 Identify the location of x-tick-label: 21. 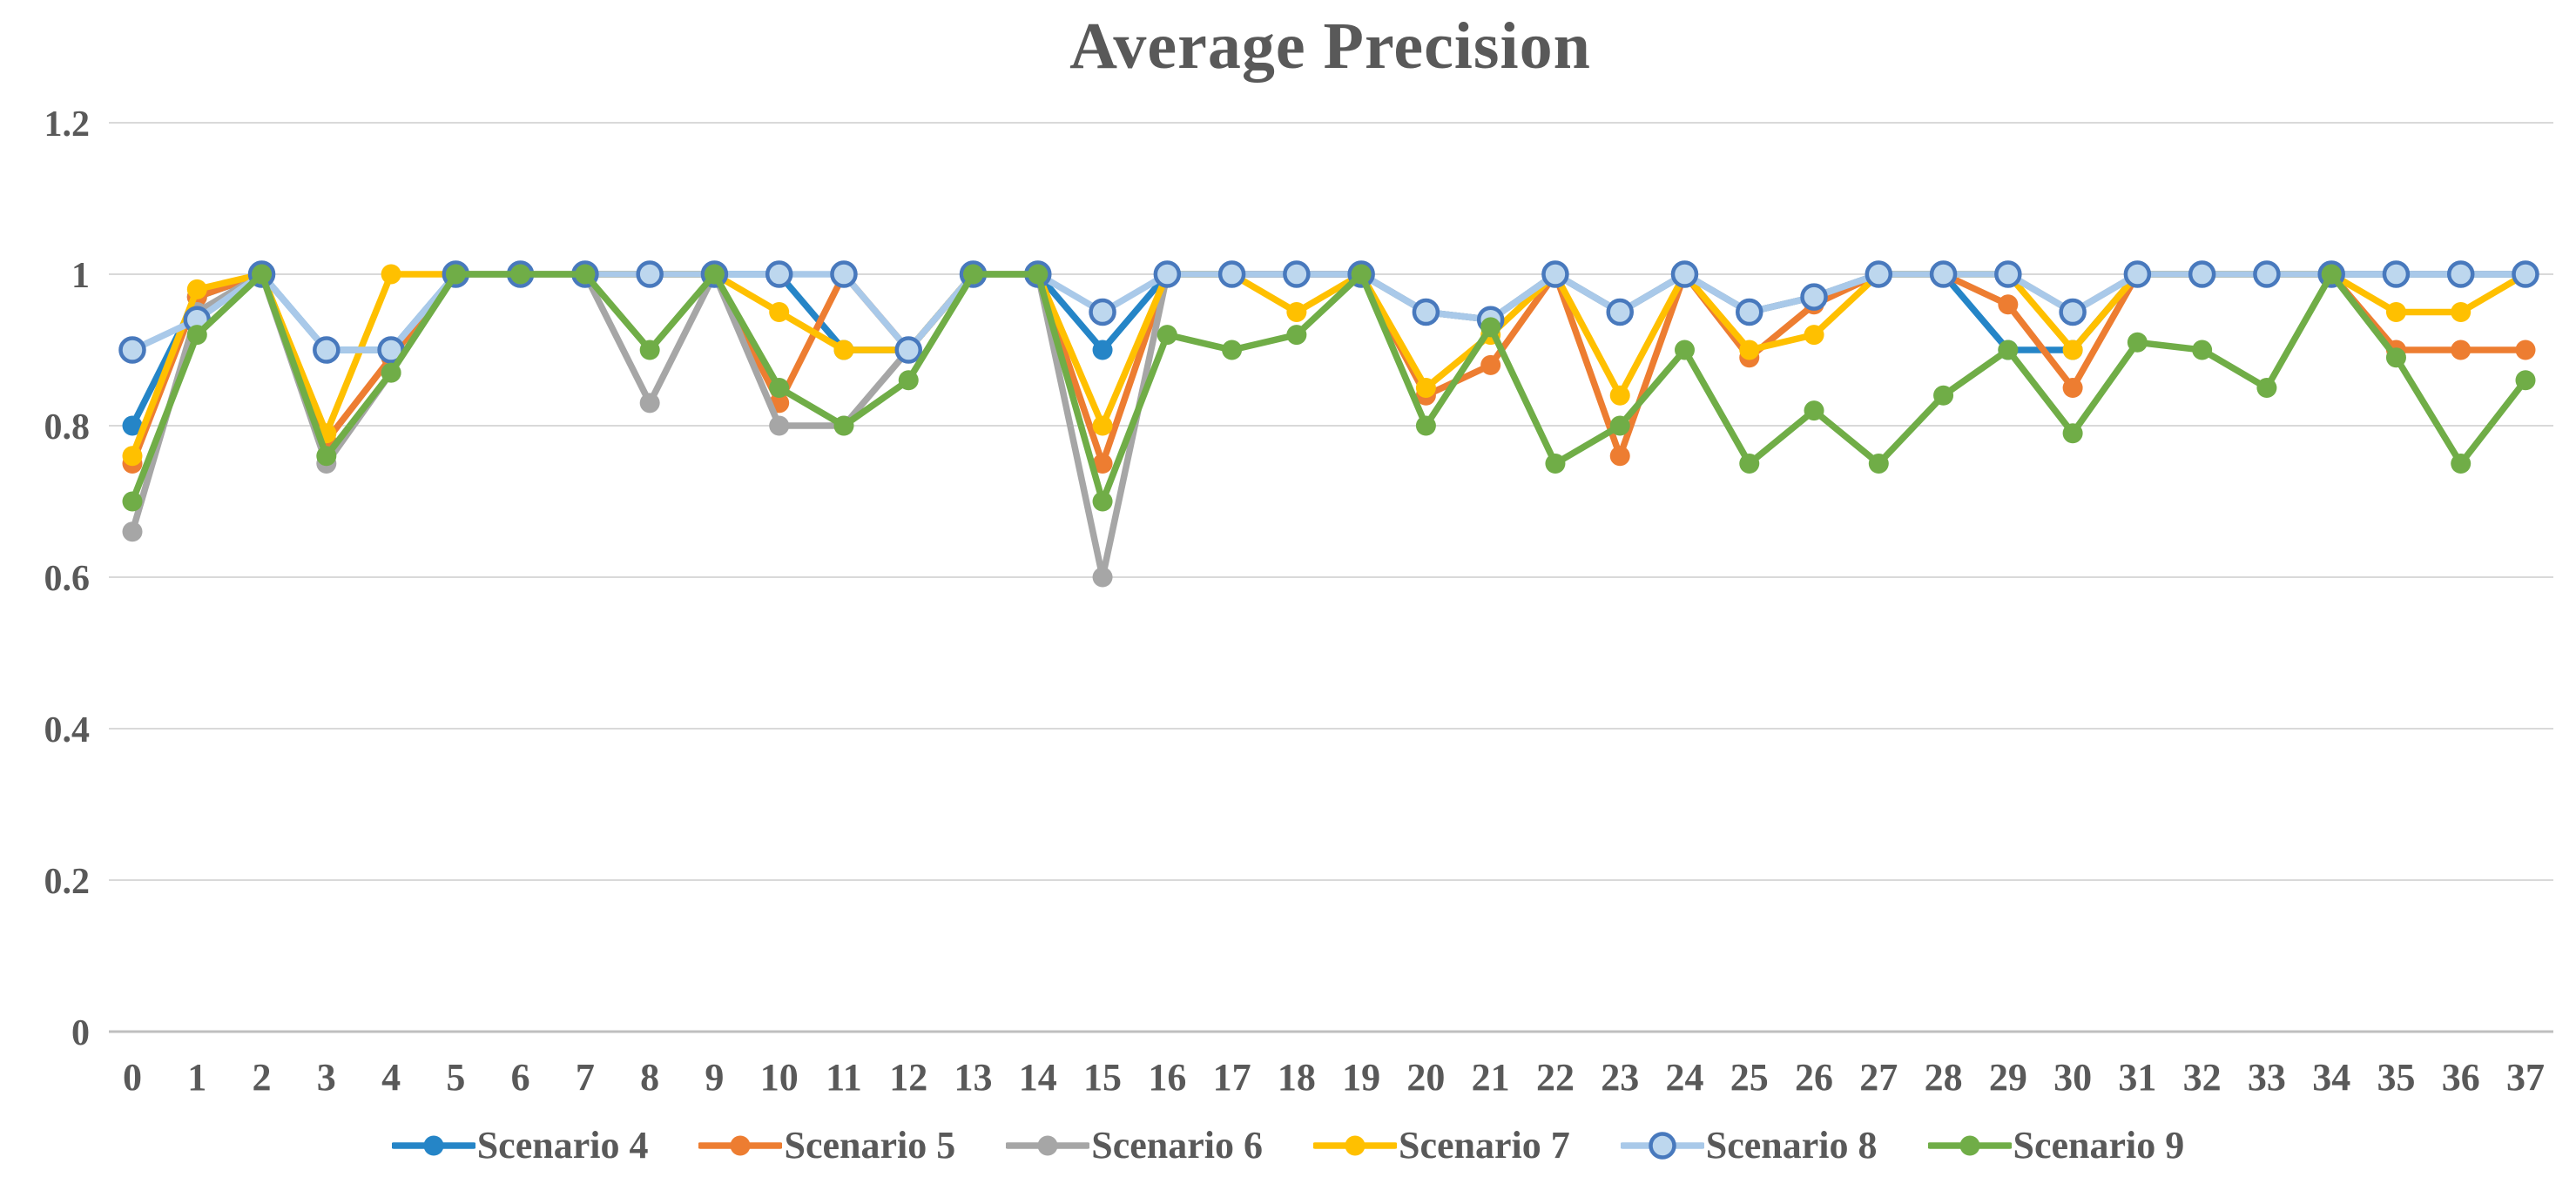
(1491, 1077).